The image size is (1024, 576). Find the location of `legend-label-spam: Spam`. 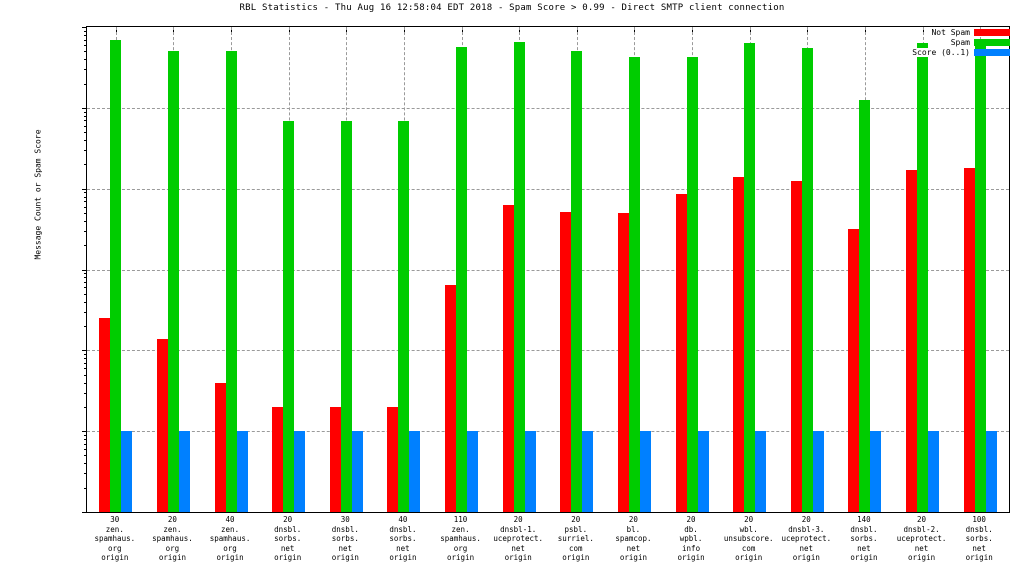

legend-label-spam: Spam is located at coordinates (959, 42).